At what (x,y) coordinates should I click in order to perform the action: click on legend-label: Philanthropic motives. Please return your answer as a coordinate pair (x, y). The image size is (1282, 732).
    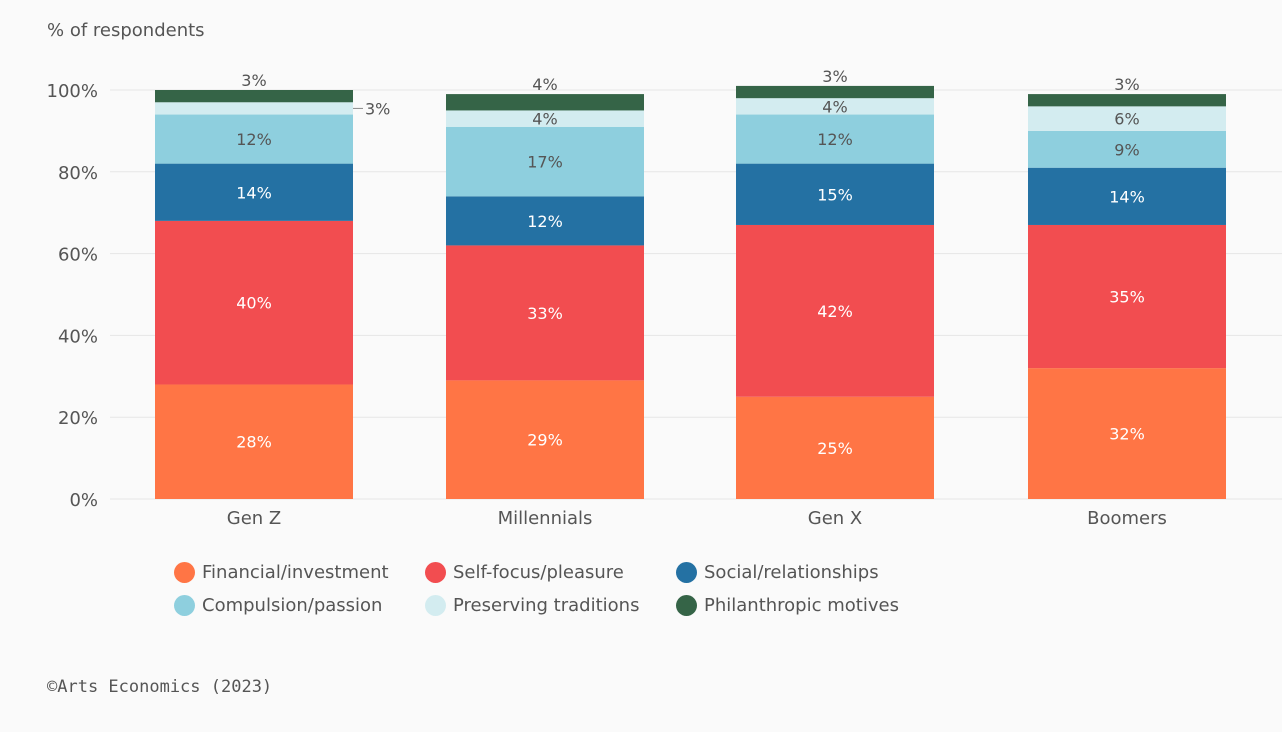
    Looking at the image, I should click on (801, 605).